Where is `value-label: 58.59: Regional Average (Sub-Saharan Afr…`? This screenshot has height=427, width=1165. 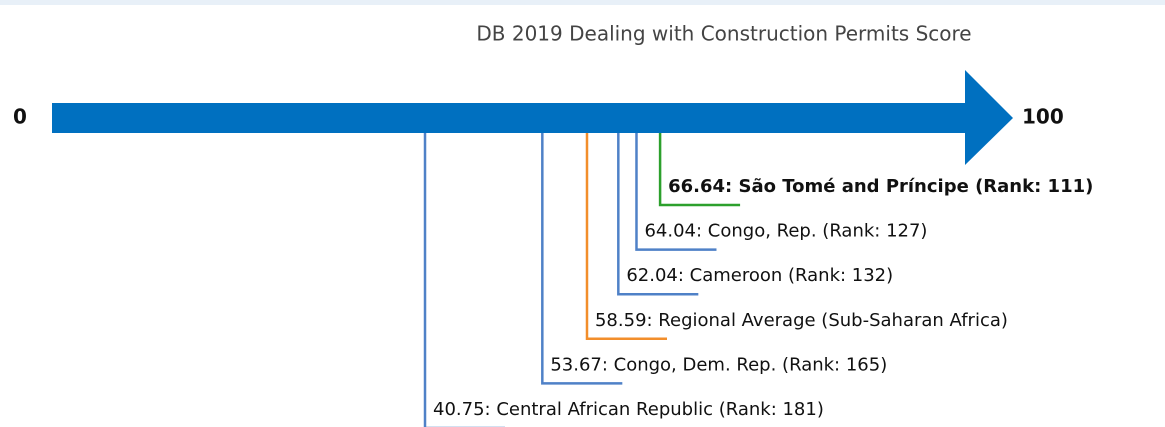 value-label: 58.59: Regional Average (Sub-Saharan Afr… is located at coordinates (801, 320).